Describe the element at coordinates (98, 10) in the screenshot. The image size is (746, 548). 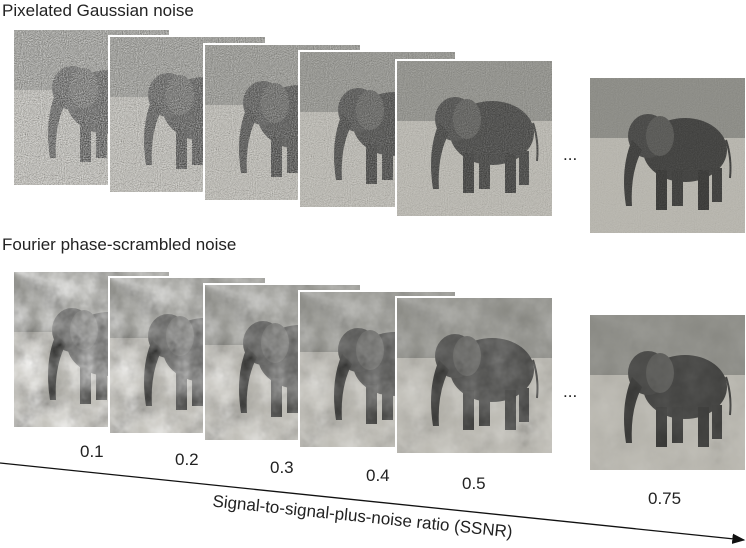
I see `panel-title: Pixelated Gaussian noise` at that location.